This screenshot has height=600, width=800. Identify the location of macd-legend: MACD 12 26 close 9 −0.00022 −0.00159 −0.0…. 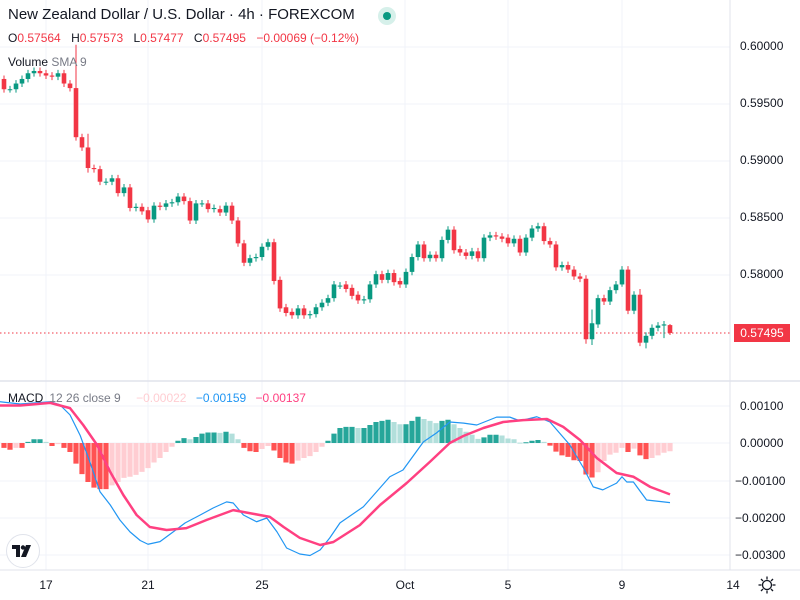
(160, 398).